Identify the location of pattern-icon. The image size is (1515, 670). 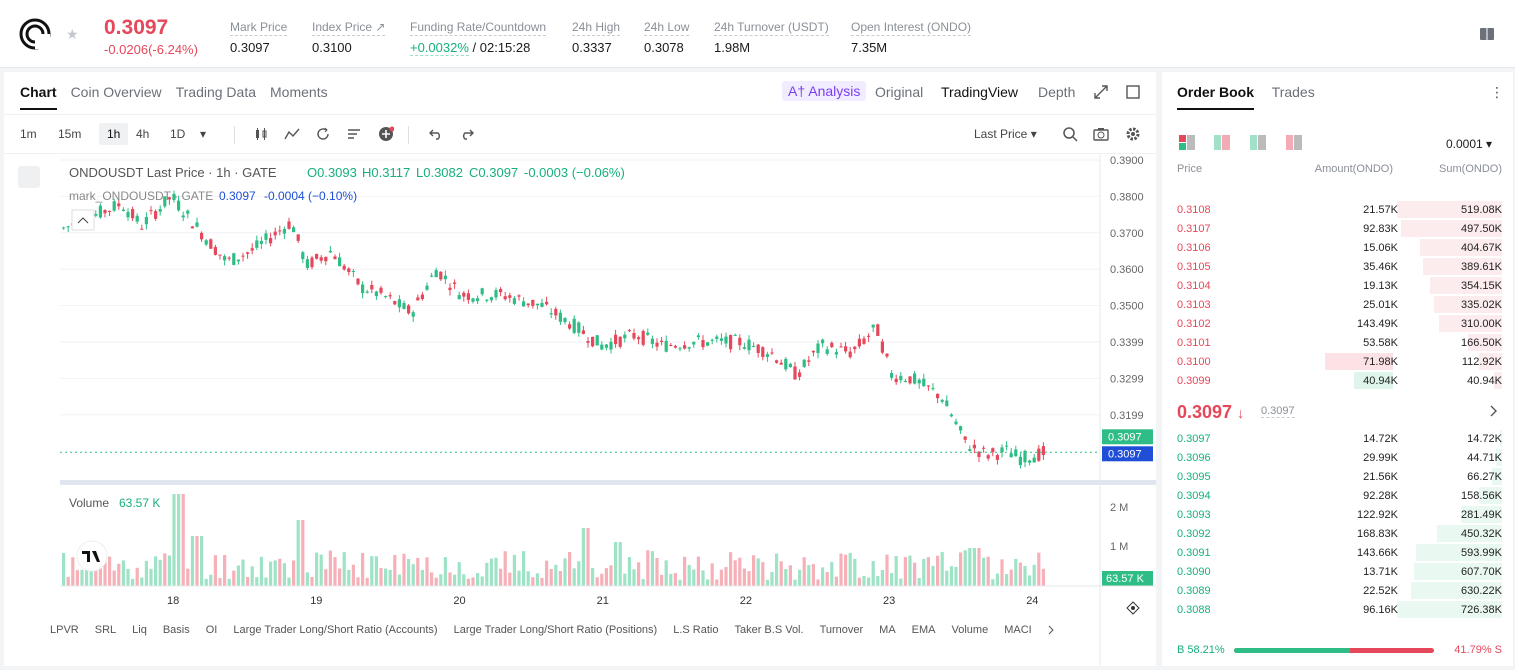
(29, 287).